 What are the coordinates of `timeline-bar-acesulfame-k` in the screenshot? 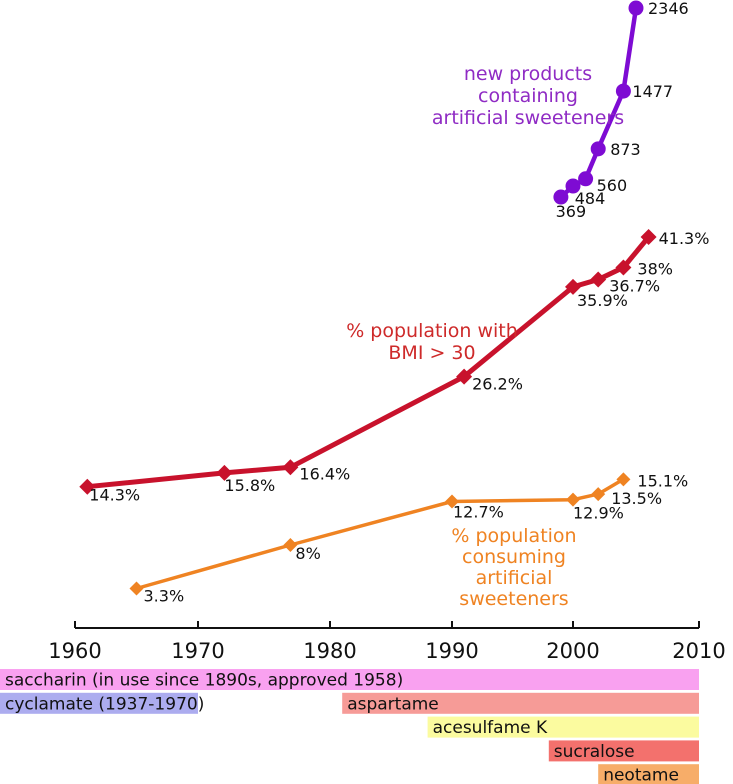 It's located at (563, 727).